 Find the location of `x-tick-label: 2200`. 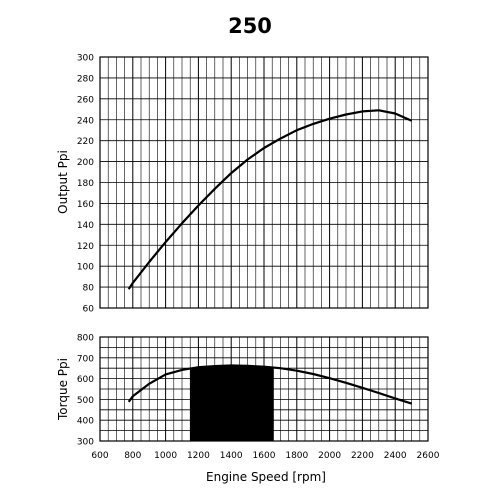

x-tick-label: 2200 is located at coordinates (362, 456).